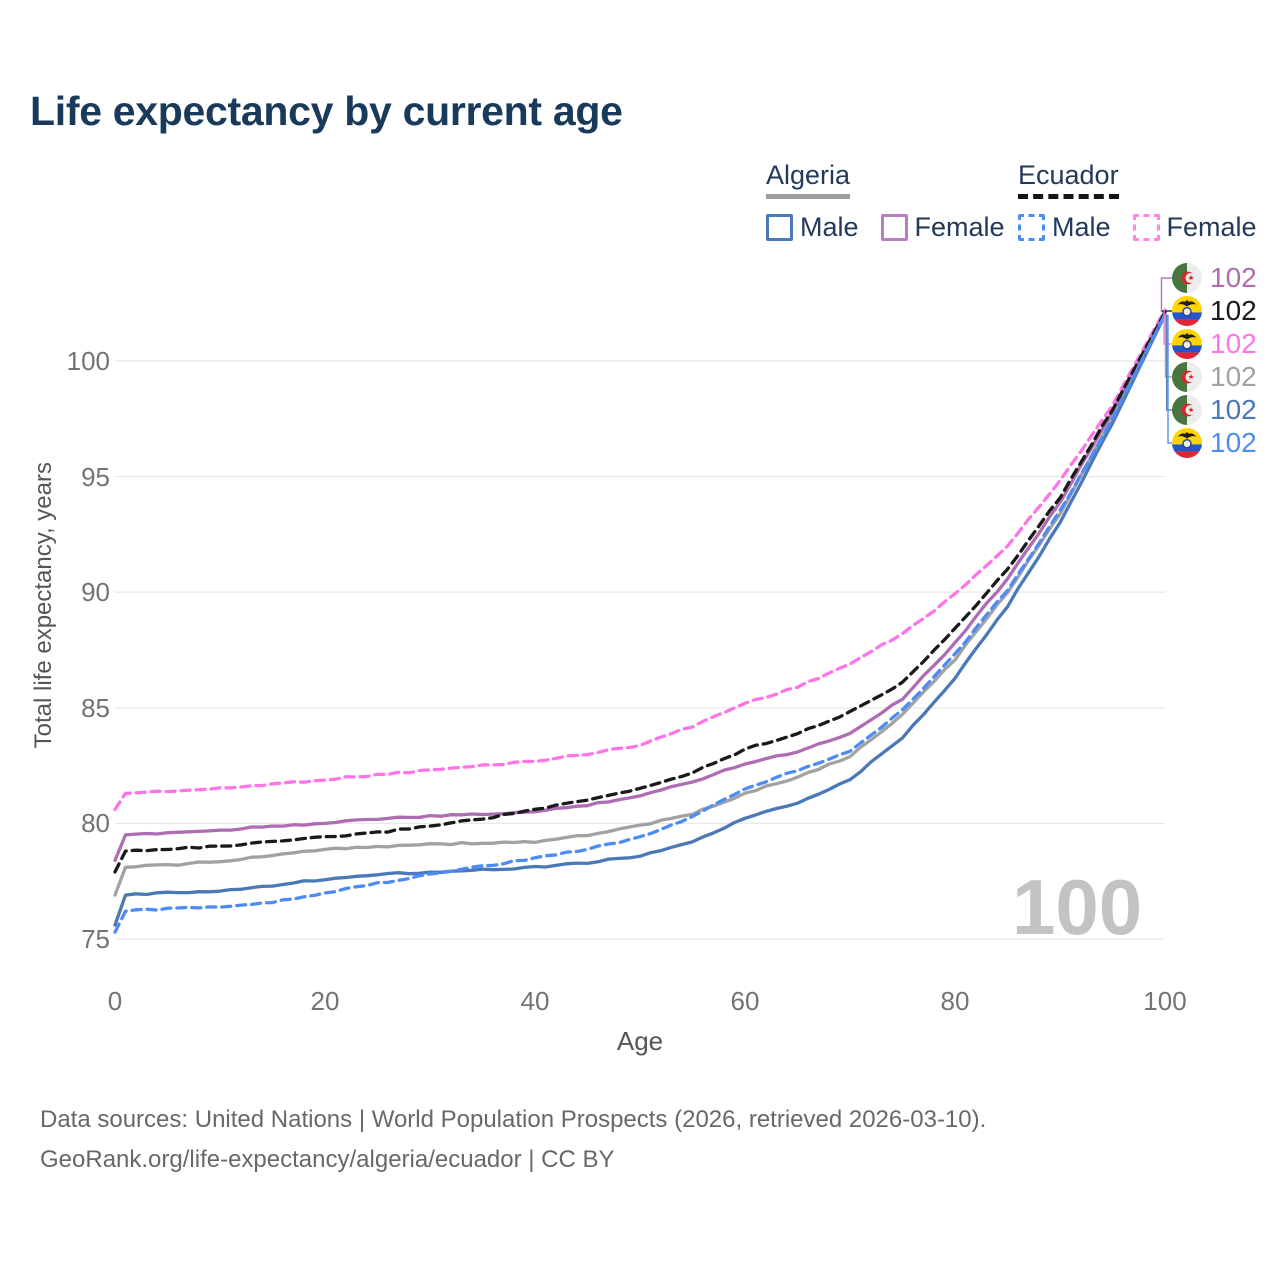  What do you see at coordinates (115, 1001) in the screenshot?
I see `x-tick-label: 0` at bounding box center [115, 1001].